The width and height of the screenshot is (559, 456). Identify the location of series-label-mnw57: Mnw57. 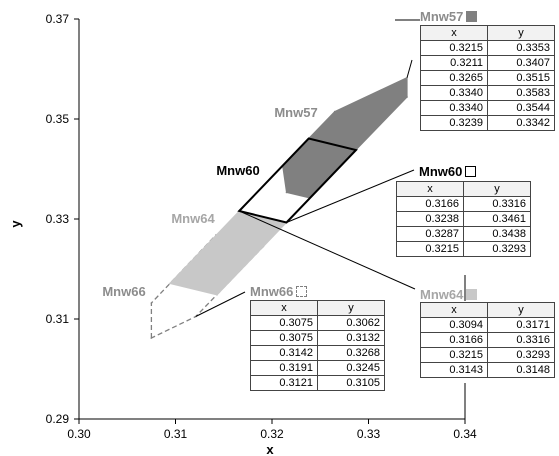
(295, 112).